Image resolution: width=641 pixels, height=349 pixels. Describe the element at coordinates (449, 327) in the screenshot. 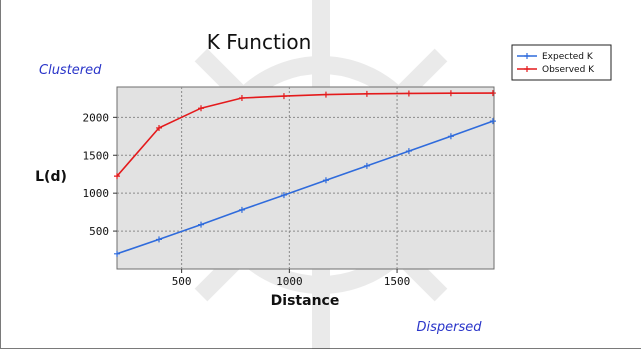

I see `dispersed-annotation: Dispersed` at that location.